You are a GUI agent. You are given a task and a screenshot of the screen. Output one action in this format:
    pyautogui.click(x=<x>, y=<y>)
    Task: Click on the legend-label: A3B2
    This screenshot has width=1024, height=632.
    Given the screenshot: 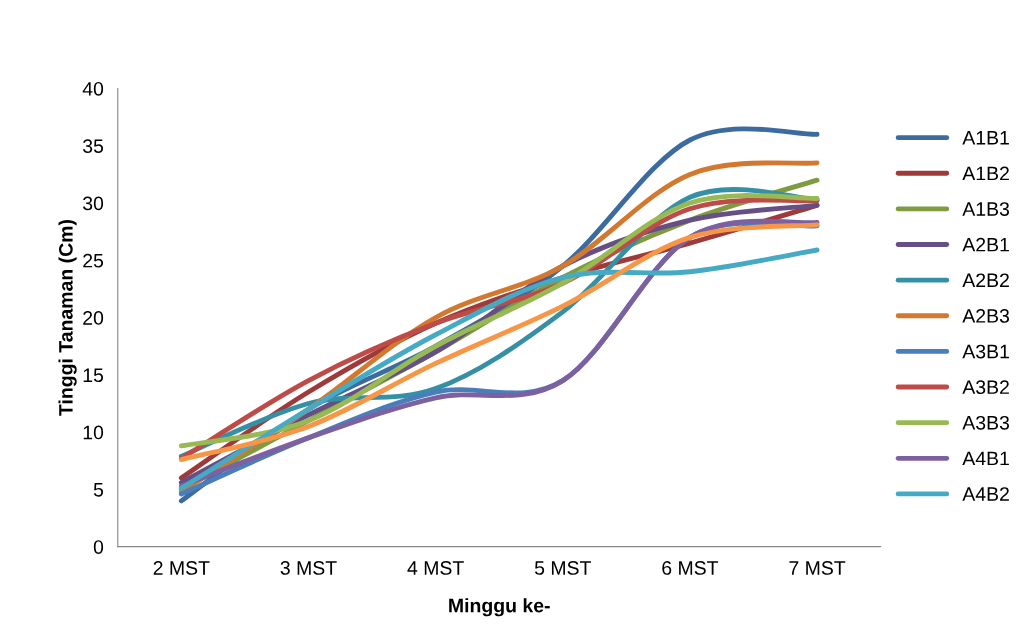 What is the action you would take?
    pyautogui.click(x=985, y=387)
    